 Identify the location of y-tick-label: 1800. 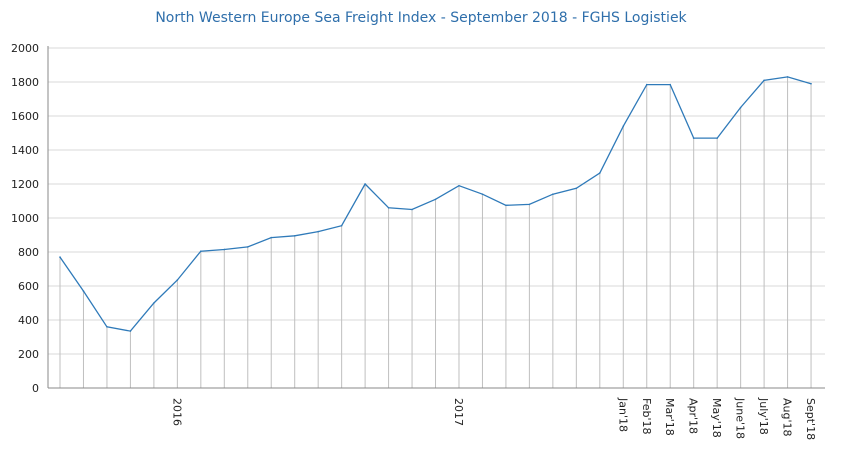
(25, 82).